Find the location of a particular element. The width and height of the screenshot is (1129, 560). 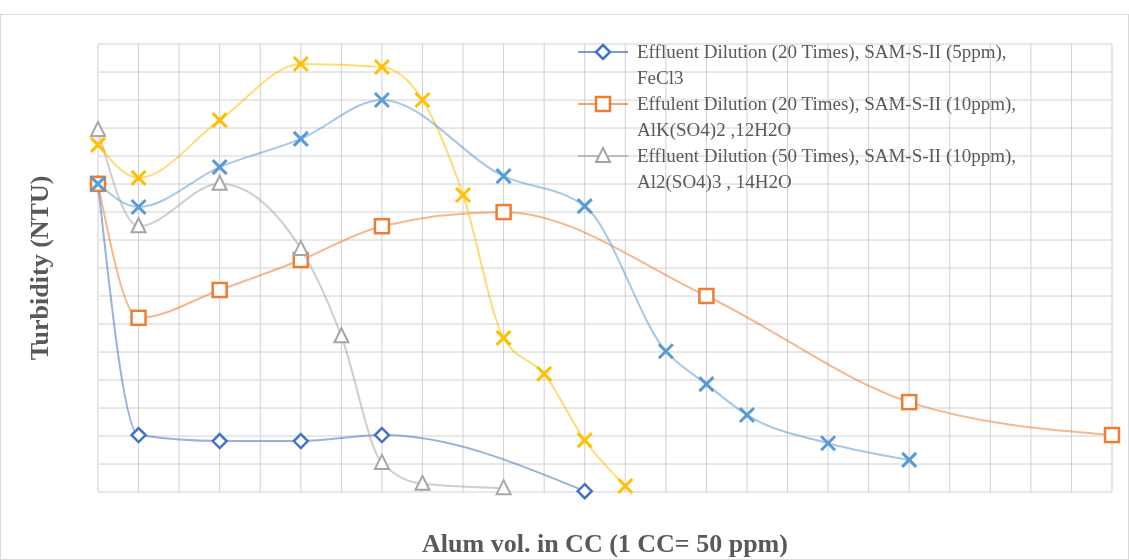

legend-label: Effluent Dilution (50 Times), SAM-S-II (10ppm), Al2(SO4)3 , 14H2O is located at coordinates (827, 169).